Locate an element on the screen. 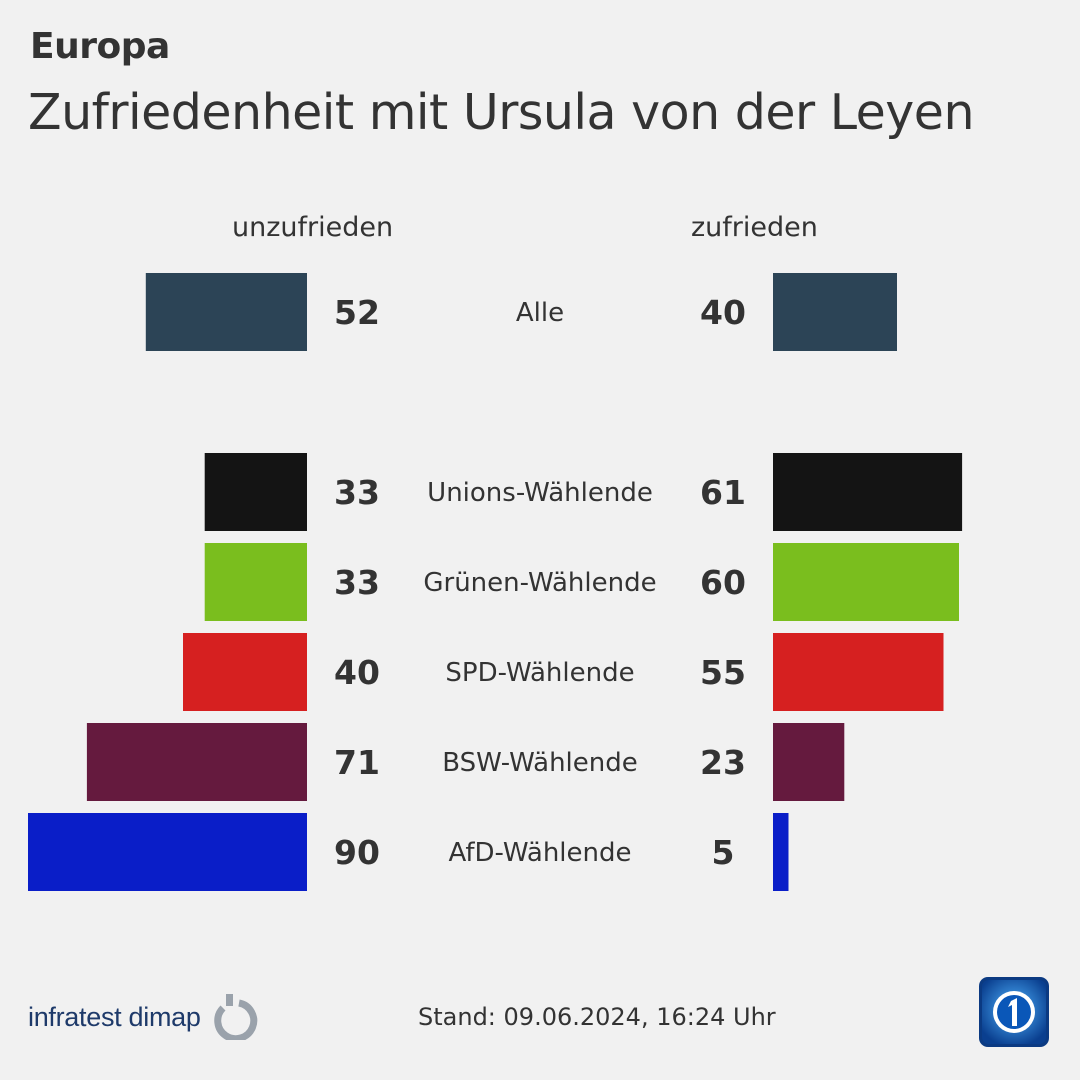  left-column-label: unzufrieden is located at coordinates (313, 227).